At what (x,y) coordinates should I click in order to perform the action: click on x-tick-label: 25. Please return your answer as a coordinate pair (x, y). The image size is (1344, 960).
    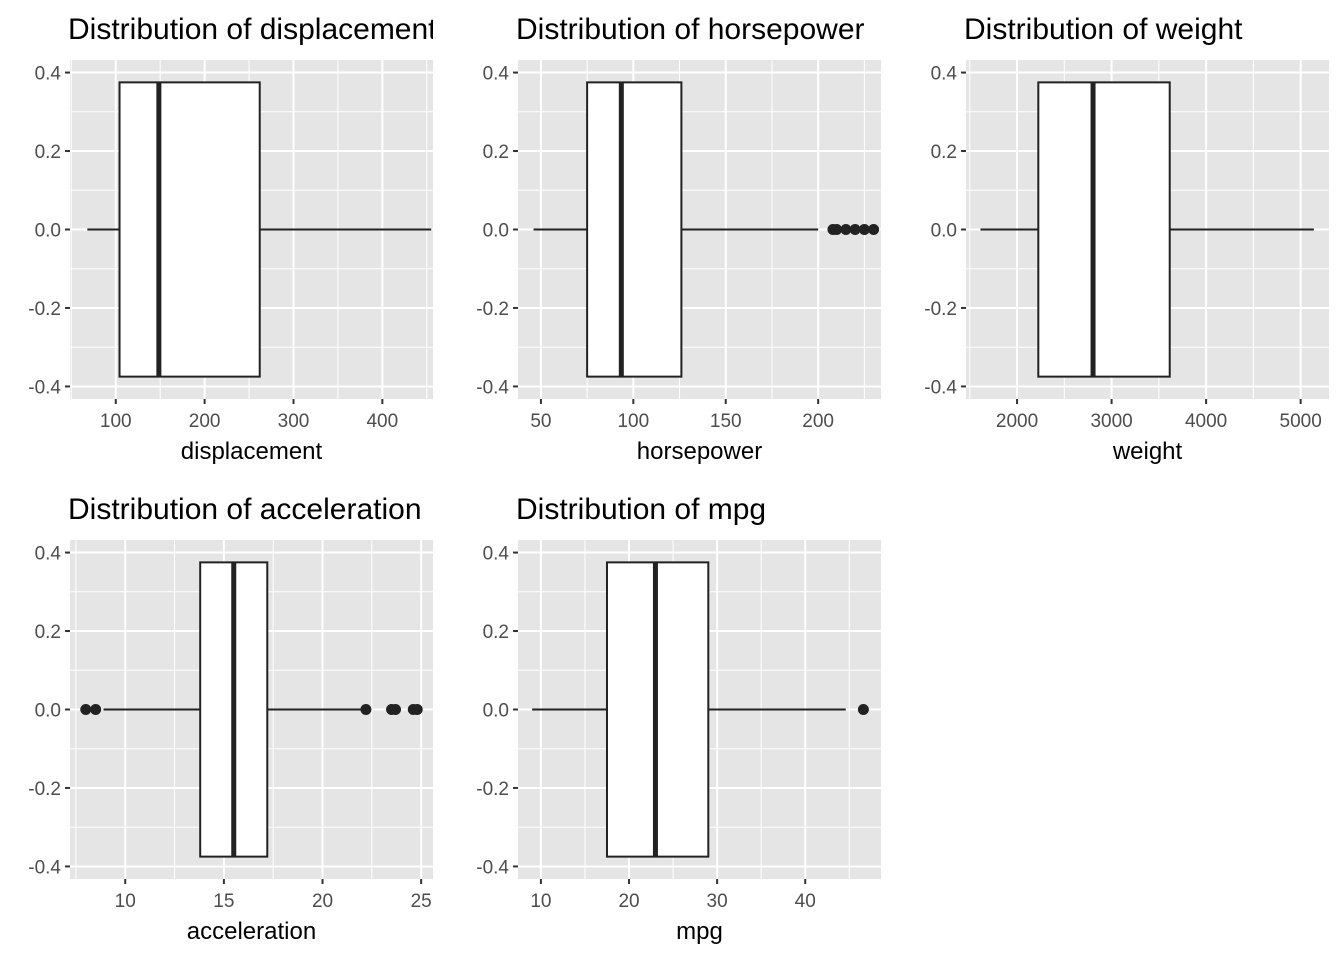
    Looking at the image, I should click on (421, 901).